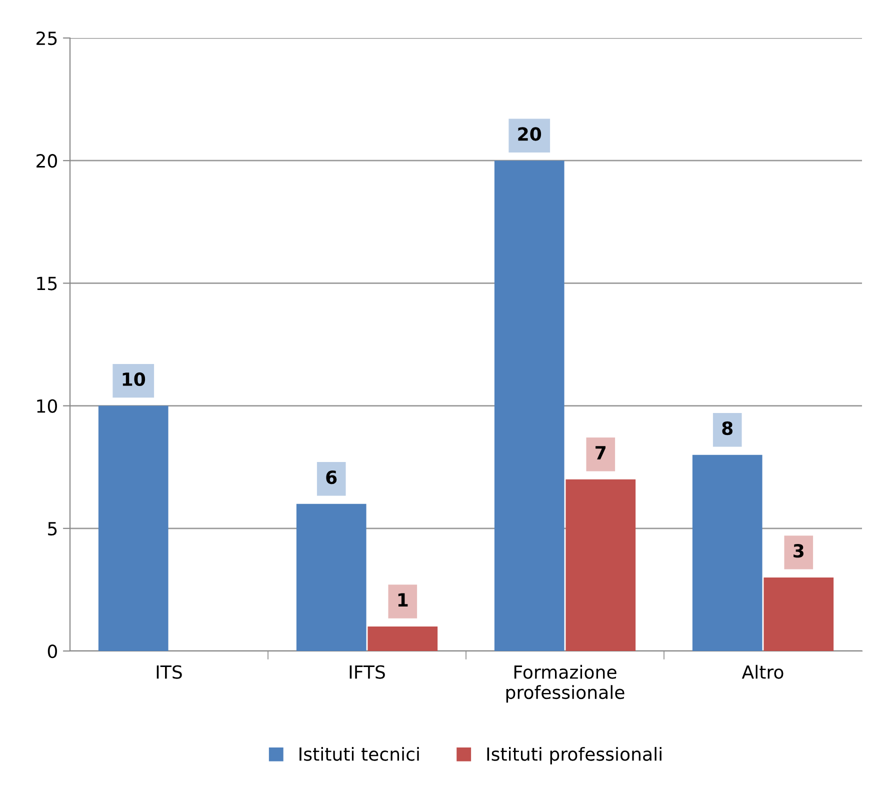 This screenshot has width=884, height=804. Describe the element at coordinates (799, 551) in the screenshot. I see `data-label: 3` at that location.